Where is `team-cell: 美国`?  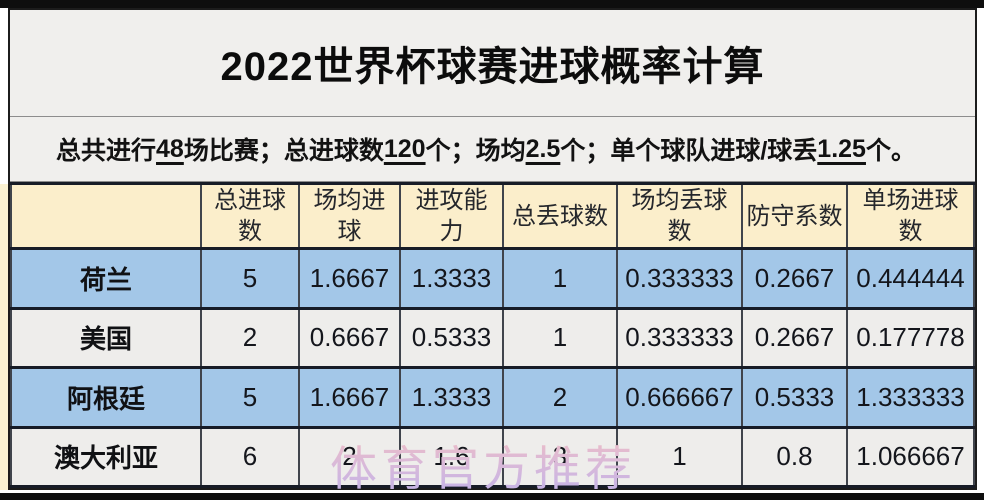 team-cell: 美国 is located at coordinates (106, 338).